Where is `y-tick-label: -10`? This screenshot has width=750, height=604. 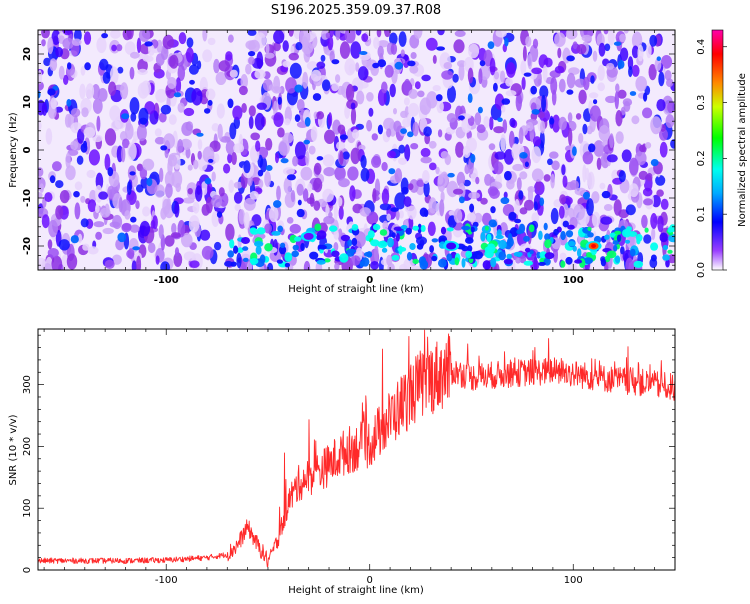
y-tick-label: -10 is located at coordinates (27, 198).